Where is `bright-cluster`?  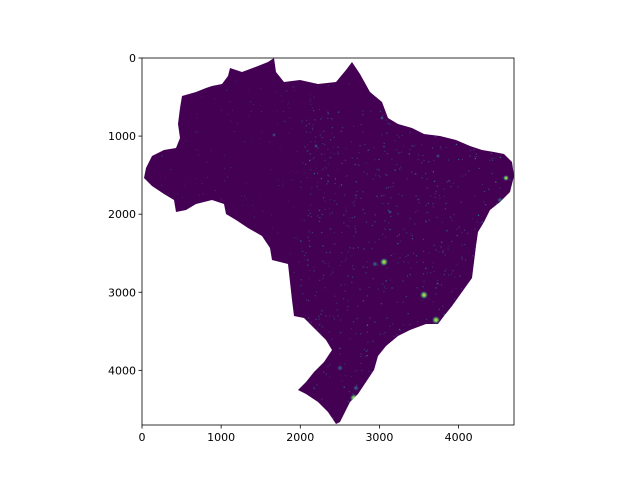
bright-cluster is located at coordinates (316, 146).